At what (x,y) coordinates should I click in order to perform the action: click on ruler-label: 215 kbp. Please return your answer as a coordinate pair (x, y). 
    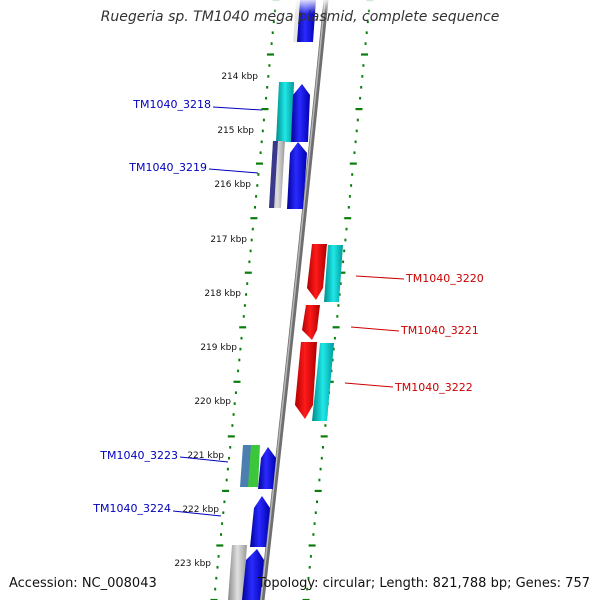
    Looking at the image, I should click on (235, 131).